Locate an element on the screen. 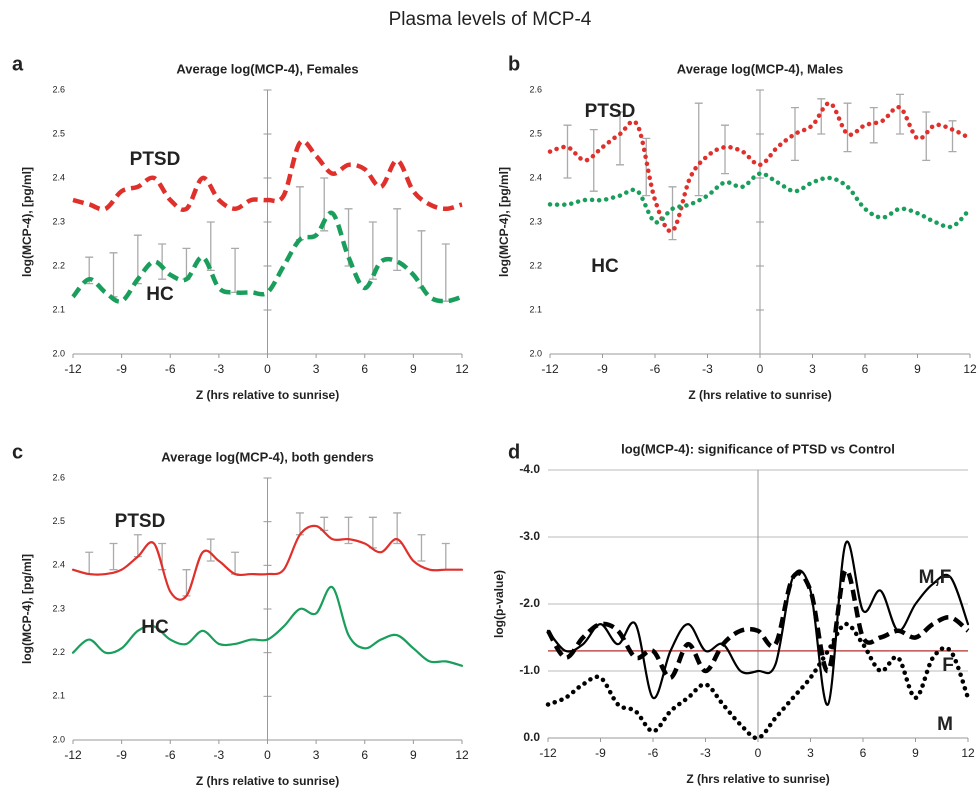  panel-label: c is located at coordinates (17, 452).